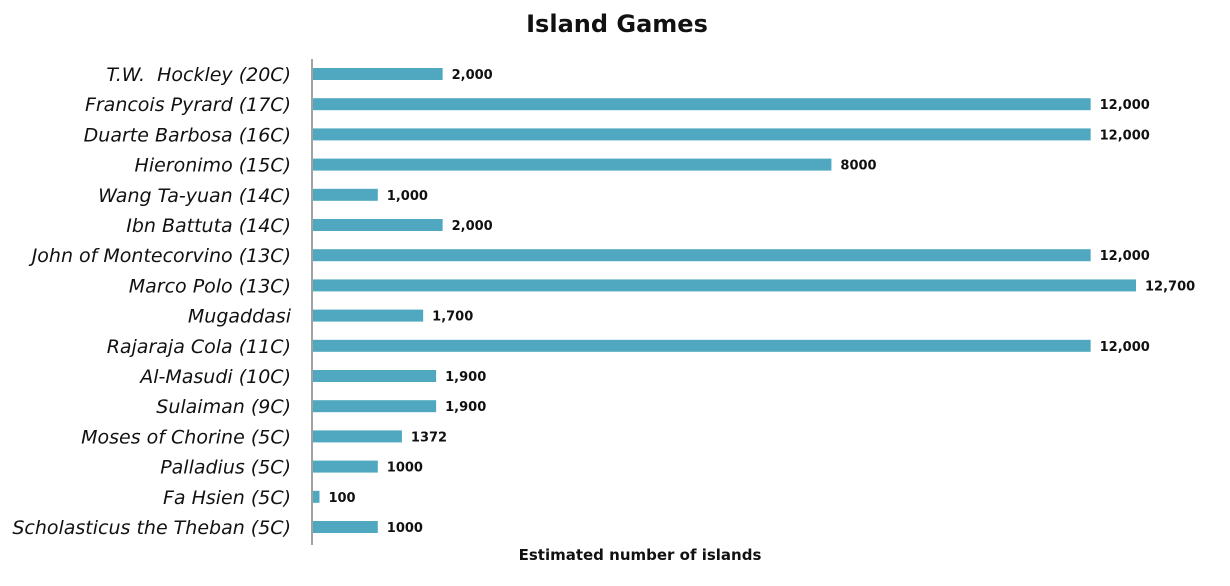 The width and height of the screenshot is (1230, 586). What do you see at coordinates (214, 377) in the screenshot?
I see `category-label: Al-Masudi (10C)` at bounding box center [214, 377].